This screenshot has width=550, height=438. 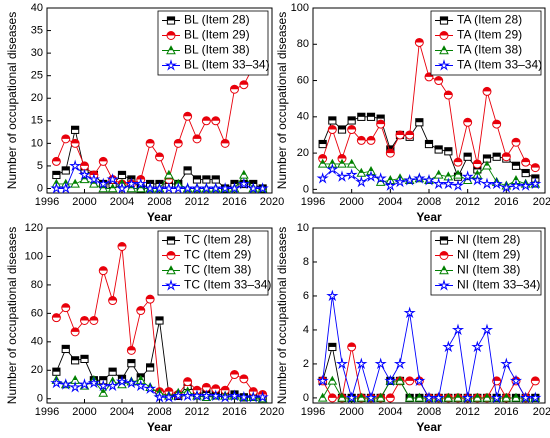 What do you see at coordinates (300, 8) in the screenshot?
I see `y-tick-label: 100` at bounding box center [300, 8].